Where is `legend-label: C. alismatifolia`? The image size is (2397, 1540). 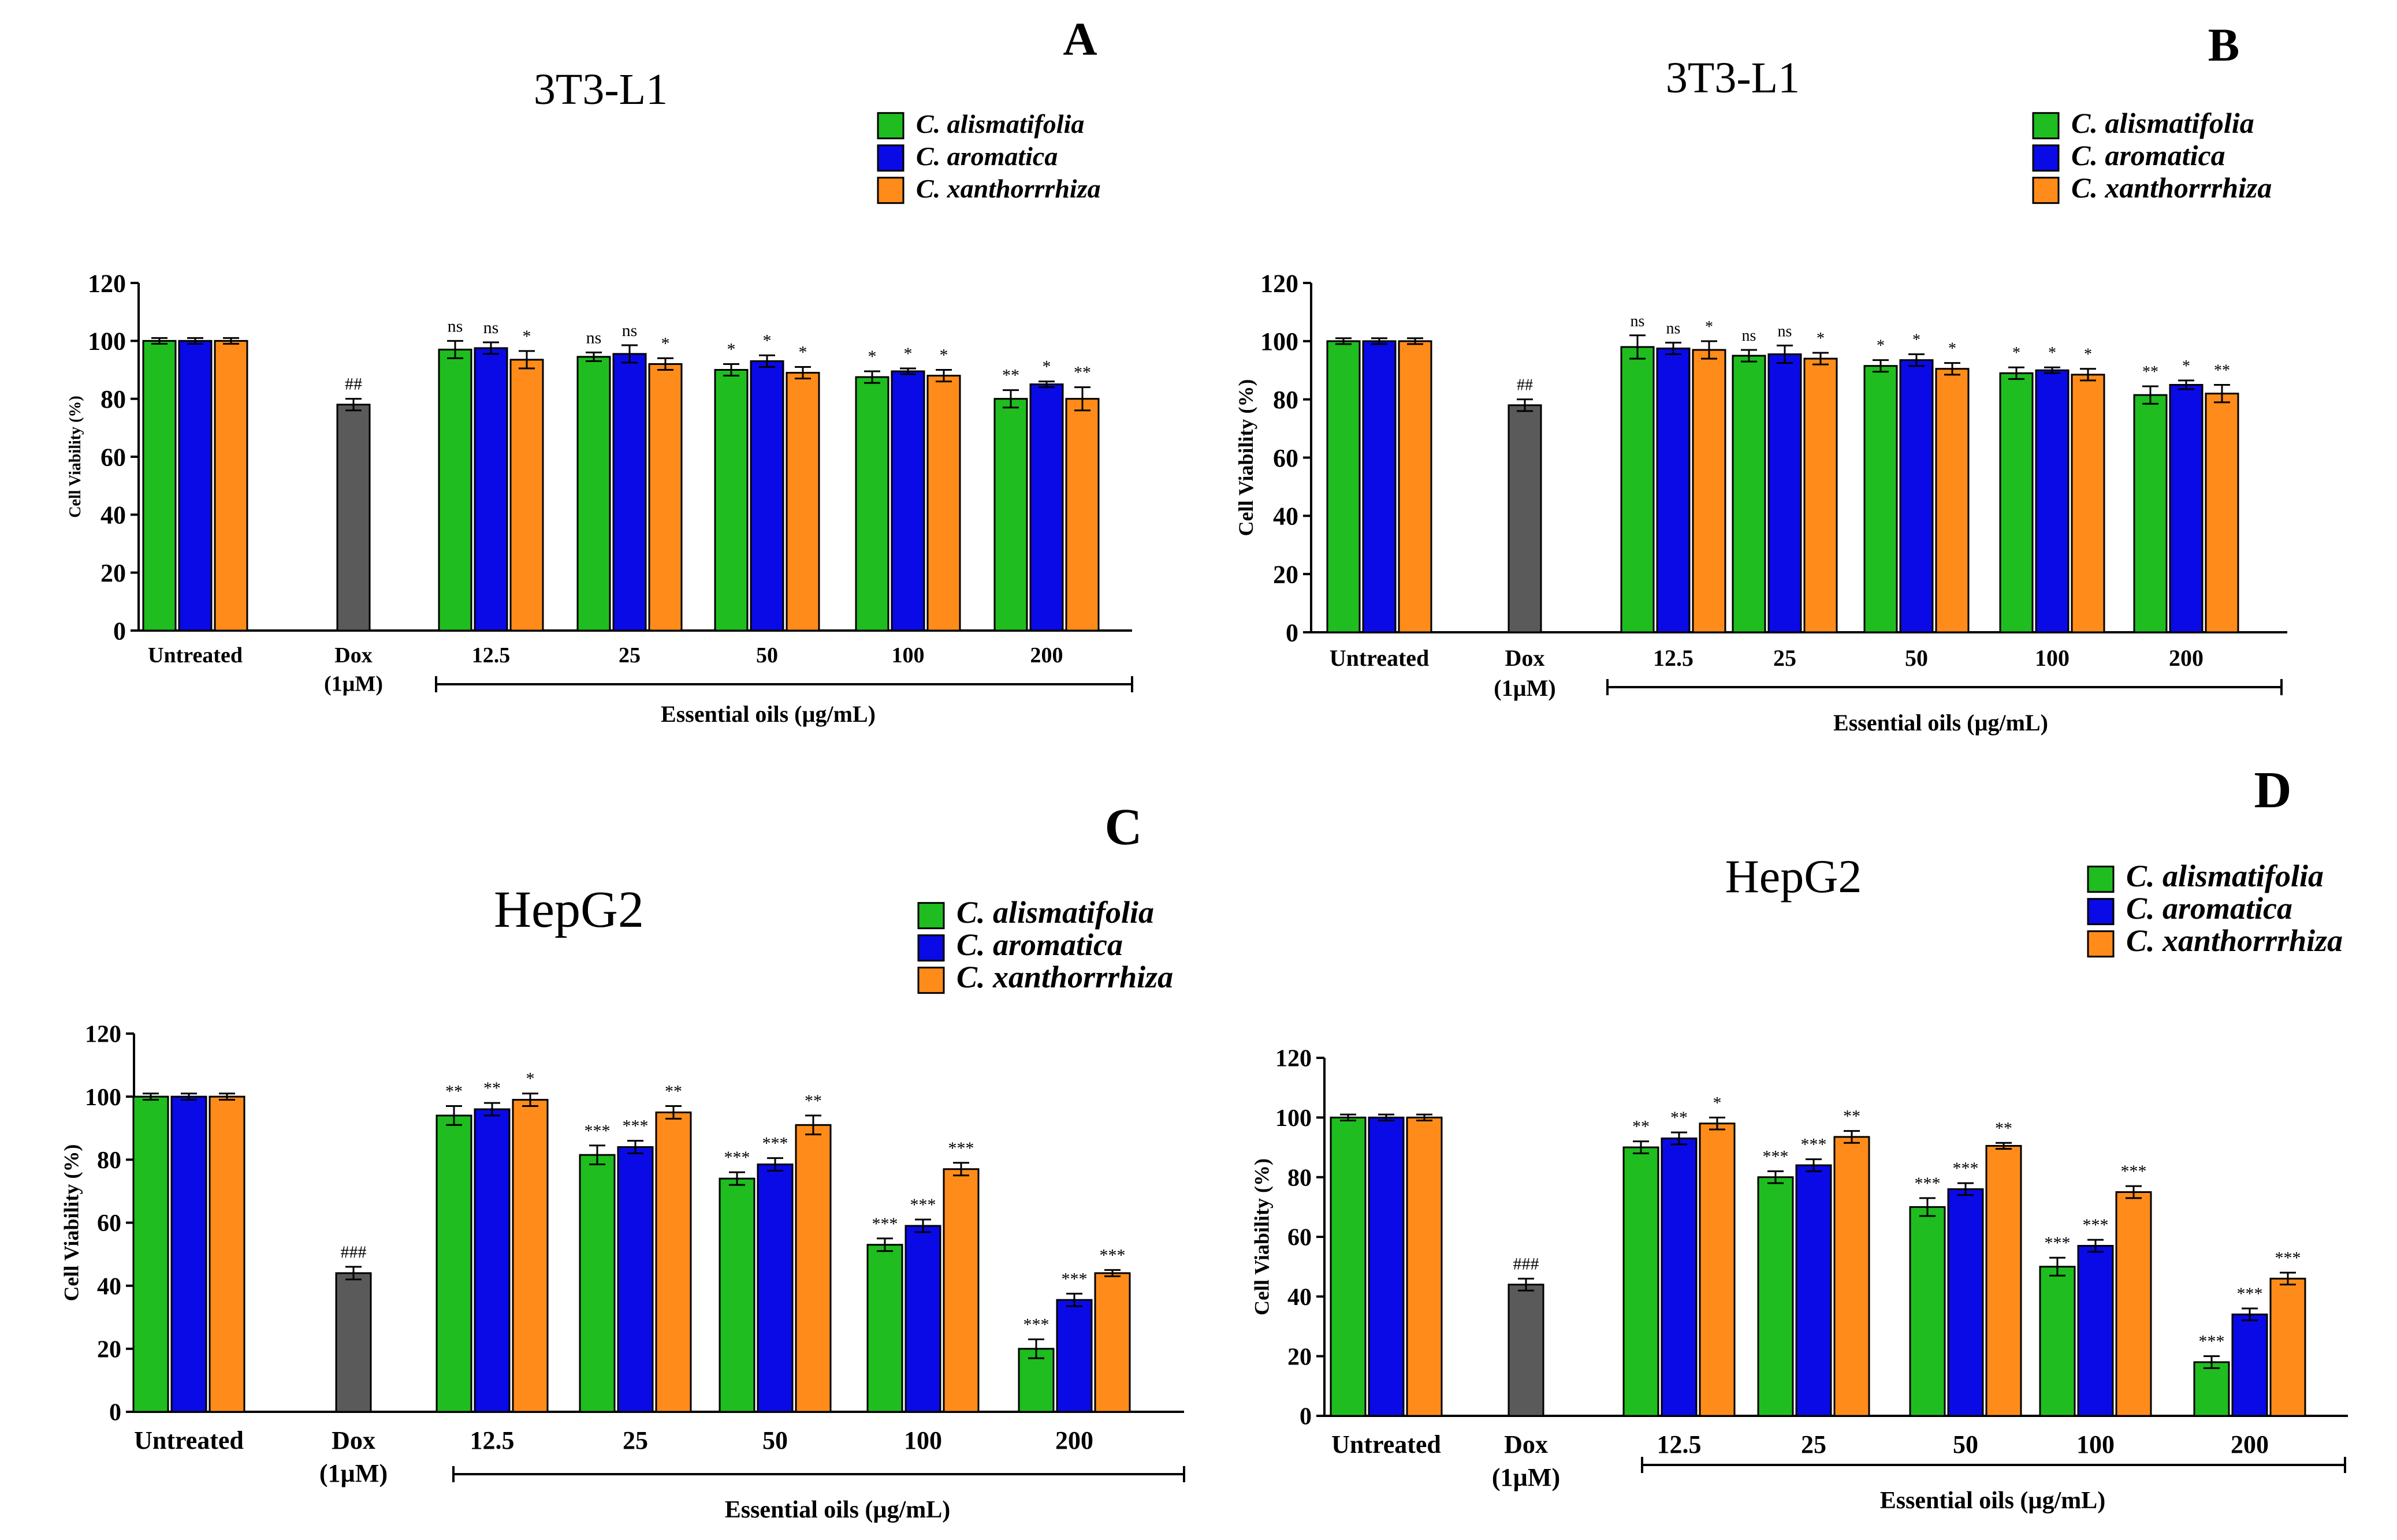 legend-label: C. alismatifolia is located at coordinates (1055, 913).